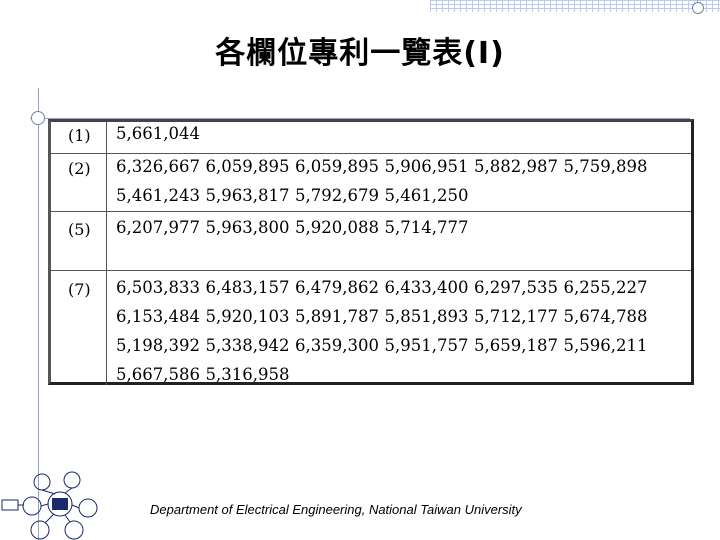 Image resolution: width=720 pixels, height=540 pixels. Describe the element at coordinates (106, 253) in the screenshot. I see `table-column-divider` at that location.